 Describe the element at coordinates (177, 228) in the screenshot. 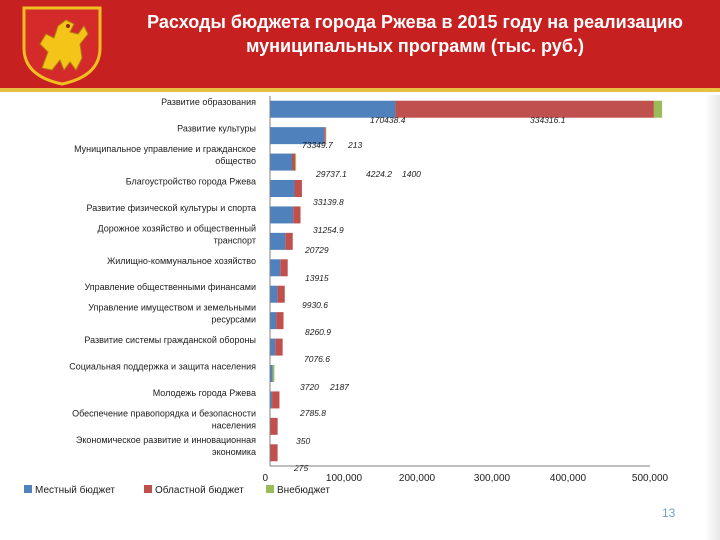

I see `category-label: Дорожное хозяйство и общественный` at that location.